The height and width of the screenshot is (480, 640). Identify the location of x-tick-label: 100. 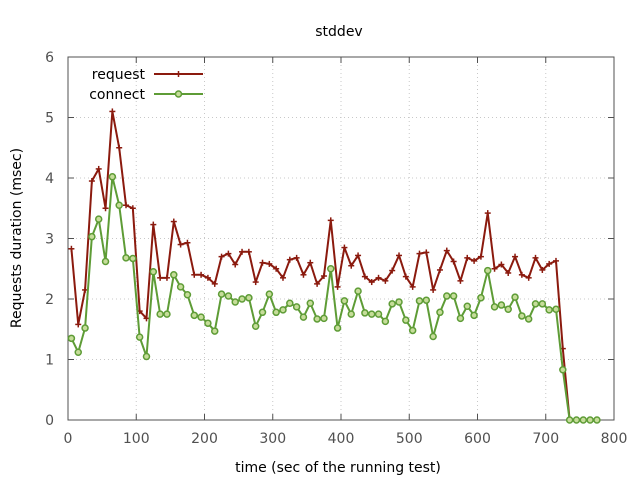
(136, 439).